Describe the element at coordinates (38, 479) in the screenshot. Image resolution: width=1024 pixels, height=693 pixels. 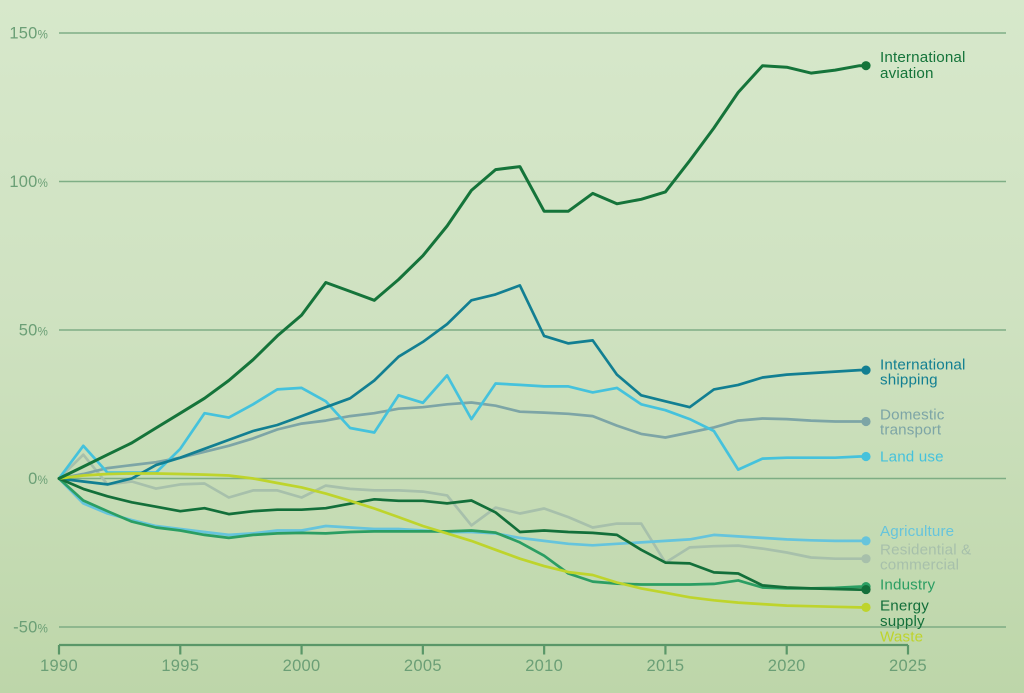
I see `y-tick-label: 0%` at that location.